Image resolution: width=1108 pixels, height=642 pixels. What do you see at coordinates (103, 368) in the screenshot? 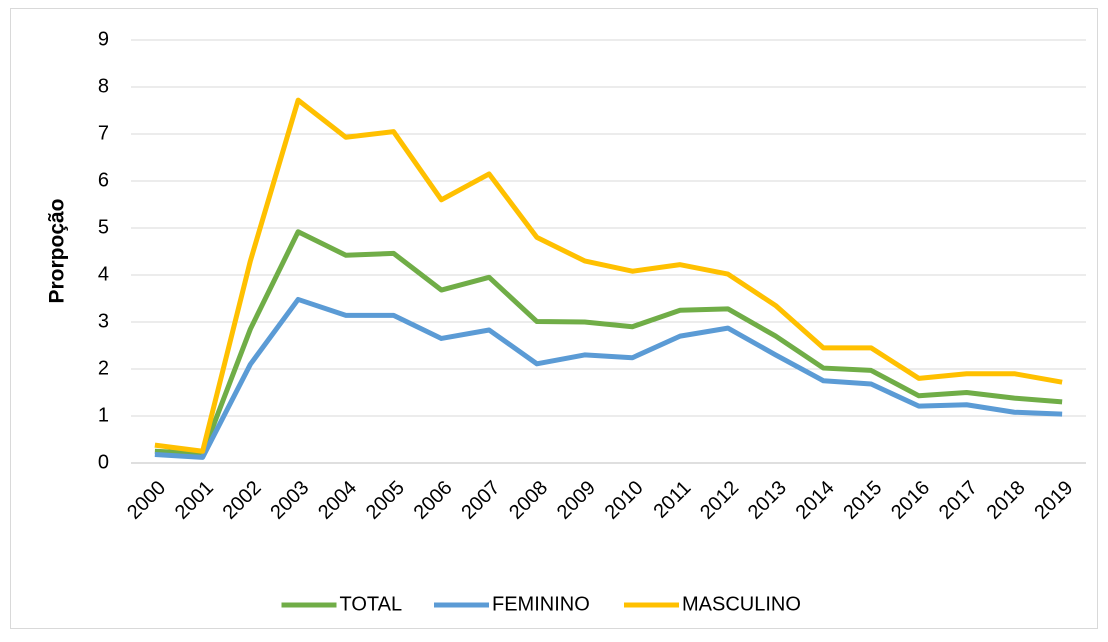
I see `y-tick-label: 2` at bounding box center [103, 368].